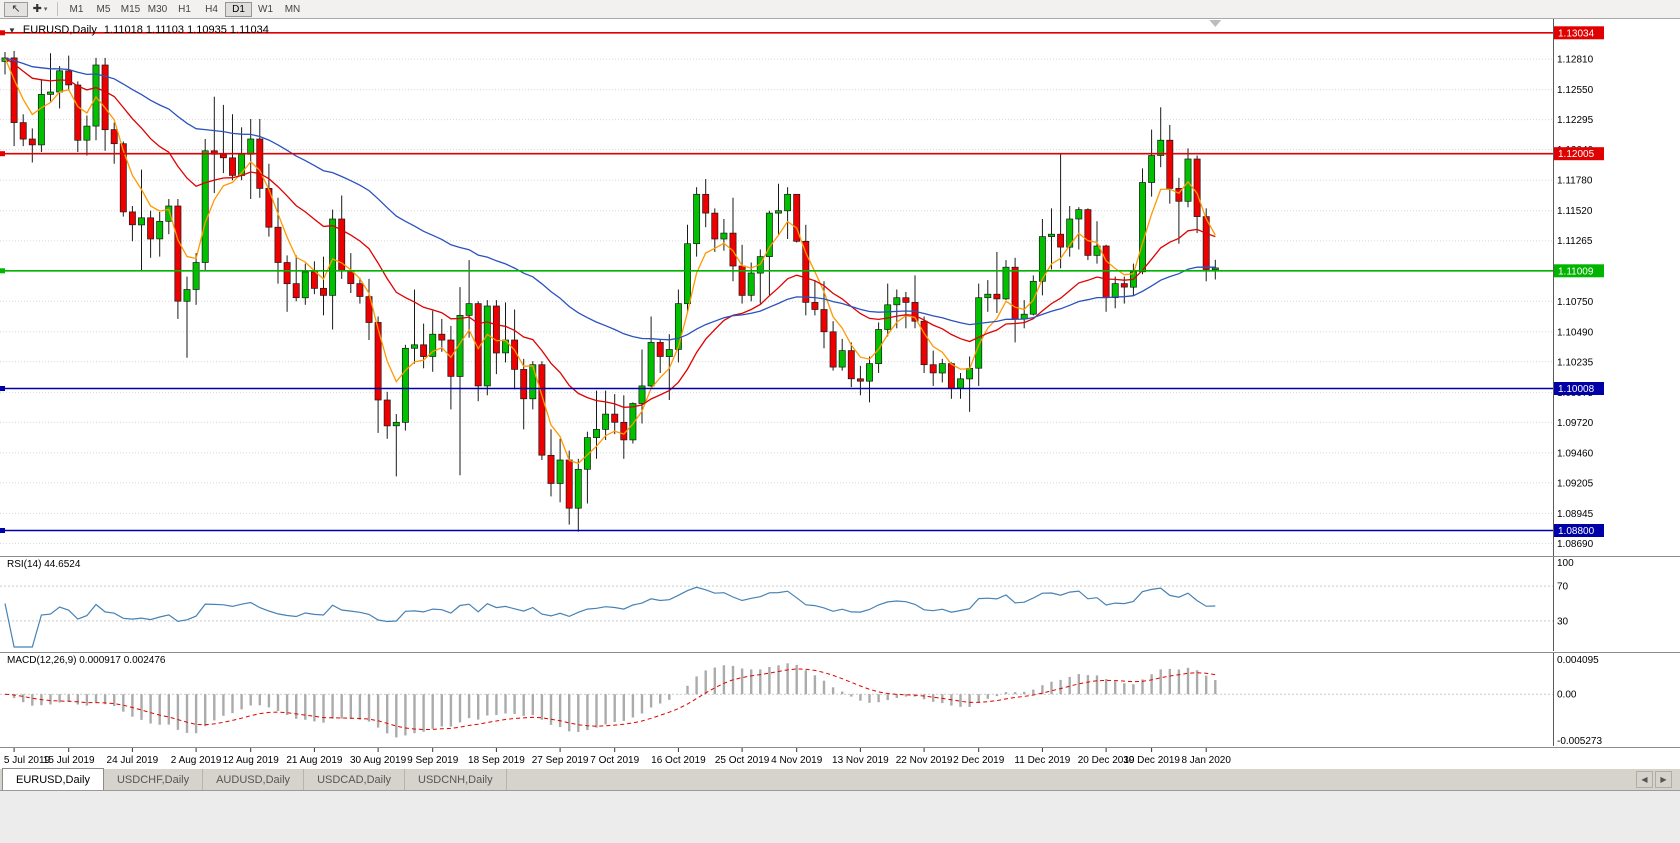  Describe the element at coordinates (1563, 621) in the screenshot. I see `rsi-axis-label: 30` at that location.